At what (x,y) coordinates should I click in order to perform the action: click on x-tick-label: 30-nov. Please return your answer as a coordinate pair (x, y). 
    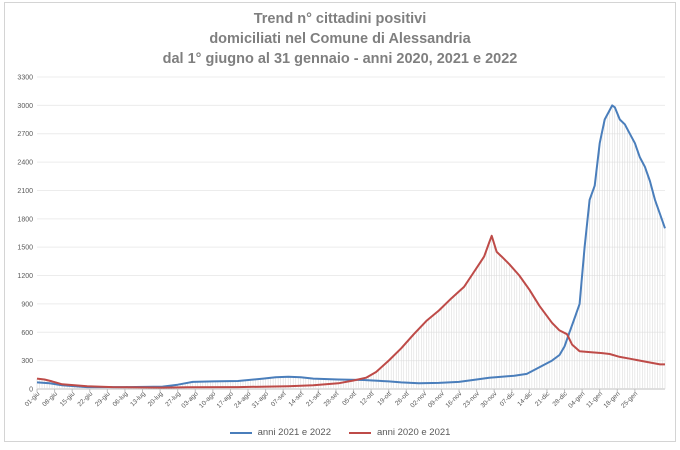
    Looking at the image, I should click on (490, 400).